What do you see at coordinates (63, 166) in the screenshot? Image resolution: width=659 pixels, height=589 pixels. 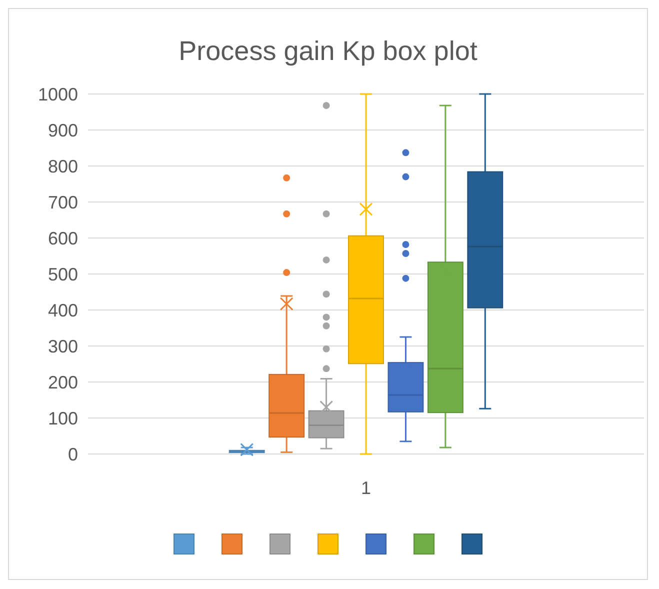 I see `y-tick-label: 800` at bounding box center [63, 166].